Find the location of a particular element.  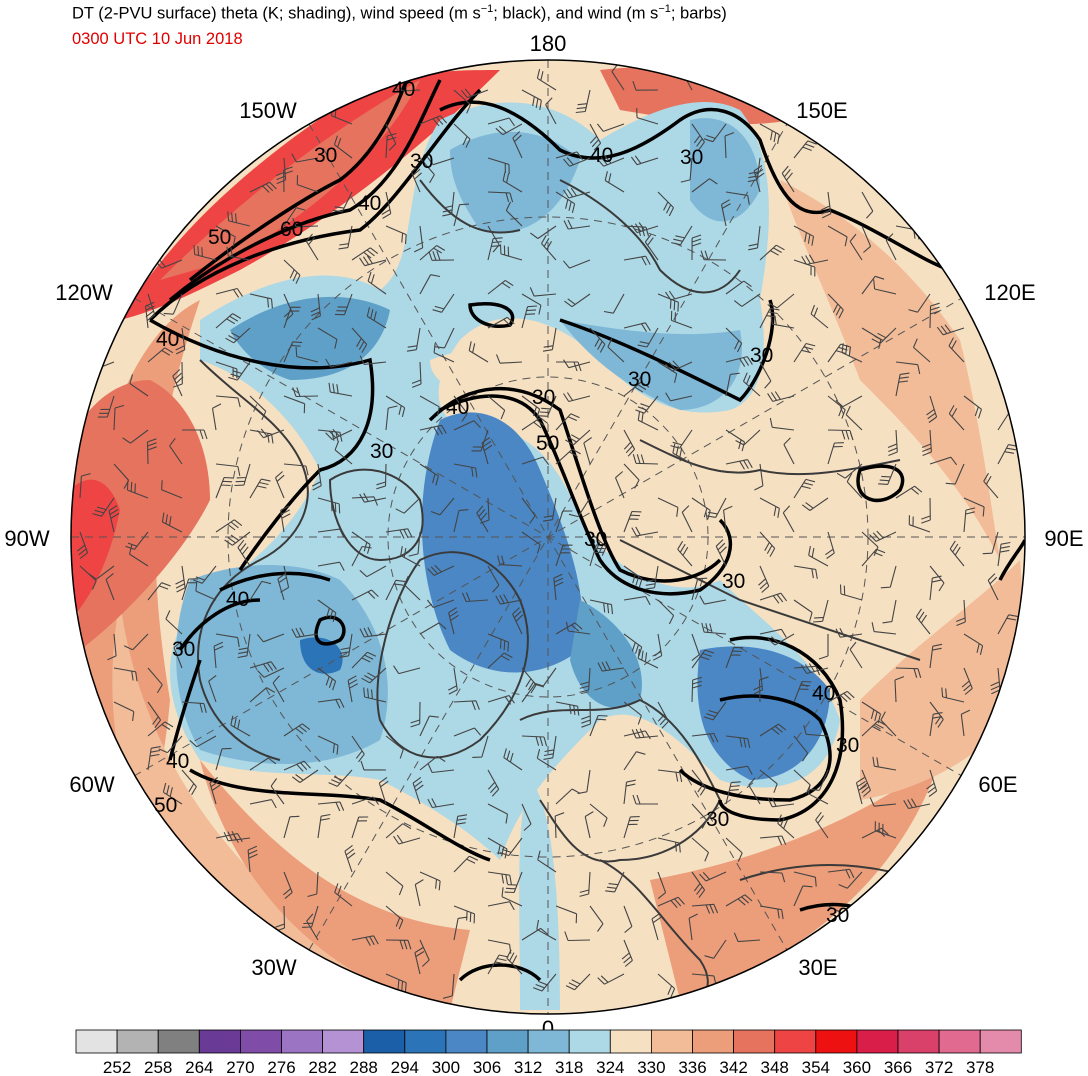

colorbar-label: 324 is located at coordinates (610, 1067).